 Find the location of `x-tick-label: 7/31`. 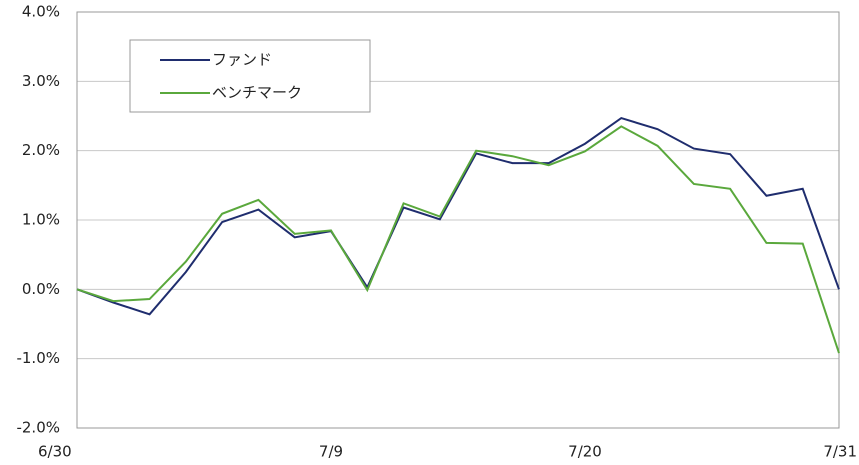

x-tick-label: 7/31 is located at coordinates (840, 452).